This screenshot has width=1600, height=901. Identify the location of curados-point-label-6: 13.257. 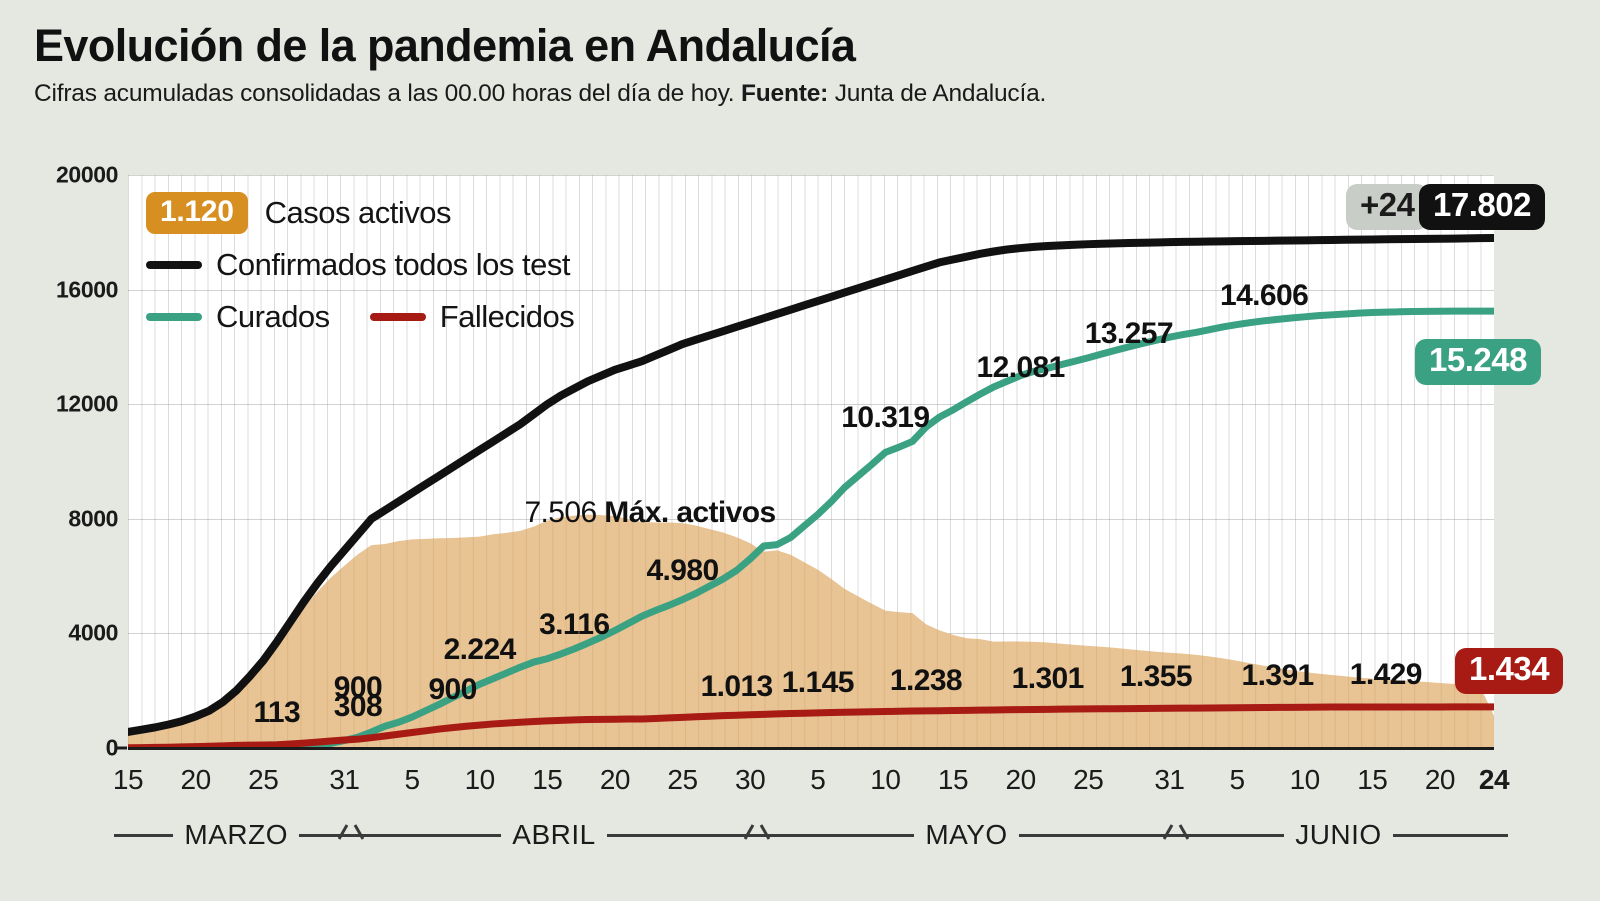
(1129, 334).